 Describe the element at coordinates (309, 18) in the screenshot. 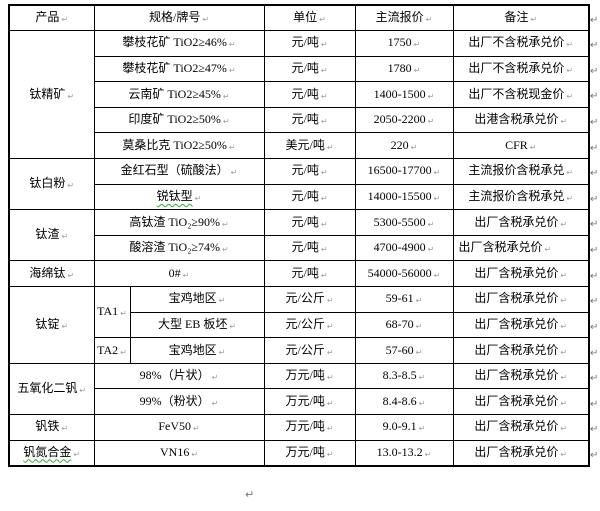

I see `header-unit: 单位 ↵` at that location.